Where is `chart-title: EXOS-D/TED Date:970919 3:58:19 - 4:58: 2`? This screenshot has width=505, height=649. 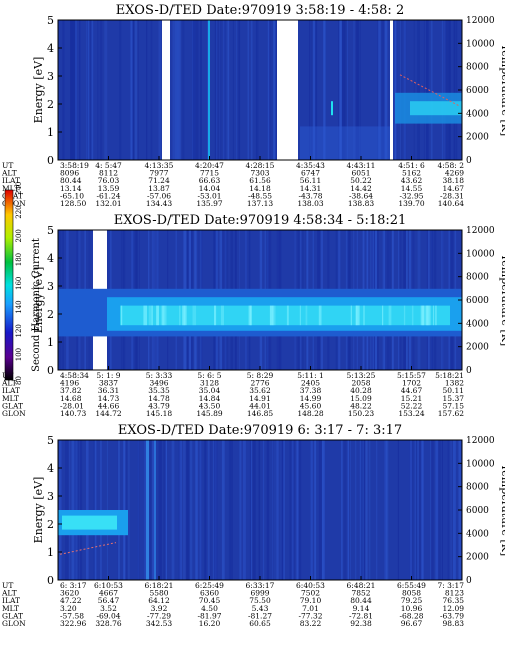
chart-title: EXOS-D/TED Date:970919 3:58:19 - 4:58: 2 is located at coordinates (260, 10).